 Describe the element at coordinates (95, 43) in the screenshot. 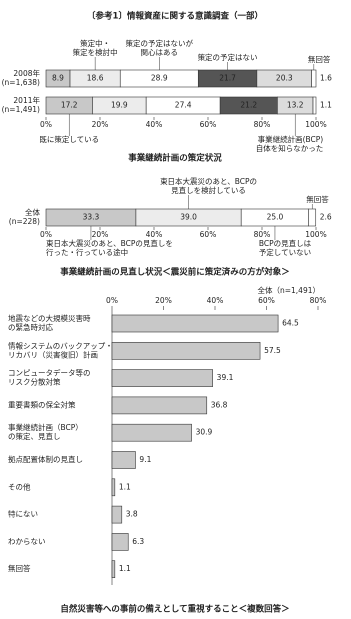

I see `legend-label: 策定中・` at that location.